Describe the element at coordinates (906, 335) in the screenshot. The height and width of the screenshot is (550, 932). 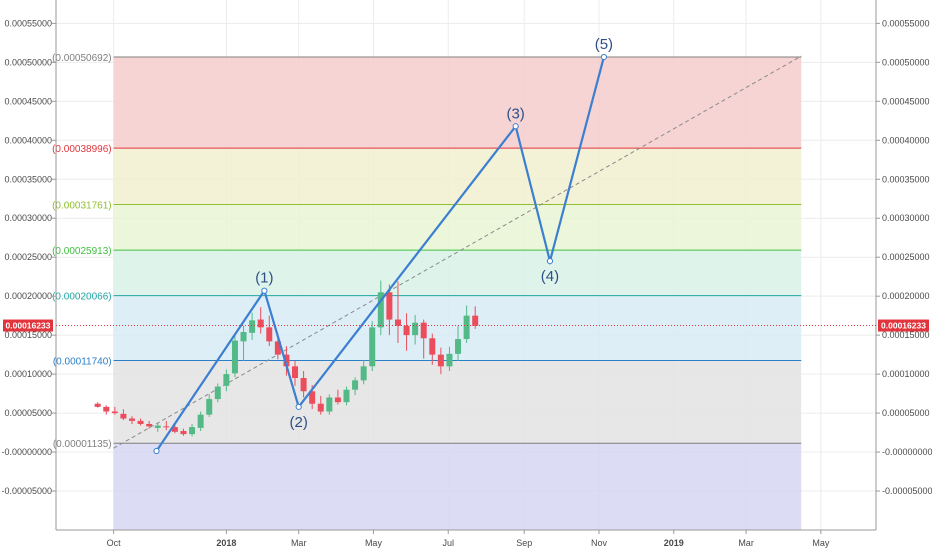
I see `y-tick-label-right: 0.00015000` at that location.